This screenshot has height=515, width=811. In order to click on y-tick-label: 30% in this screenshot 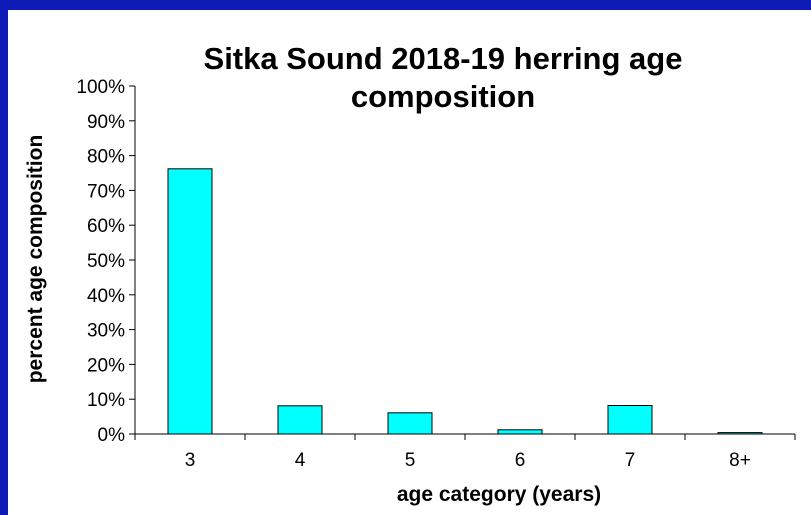, I will do `click(106, 331)`.